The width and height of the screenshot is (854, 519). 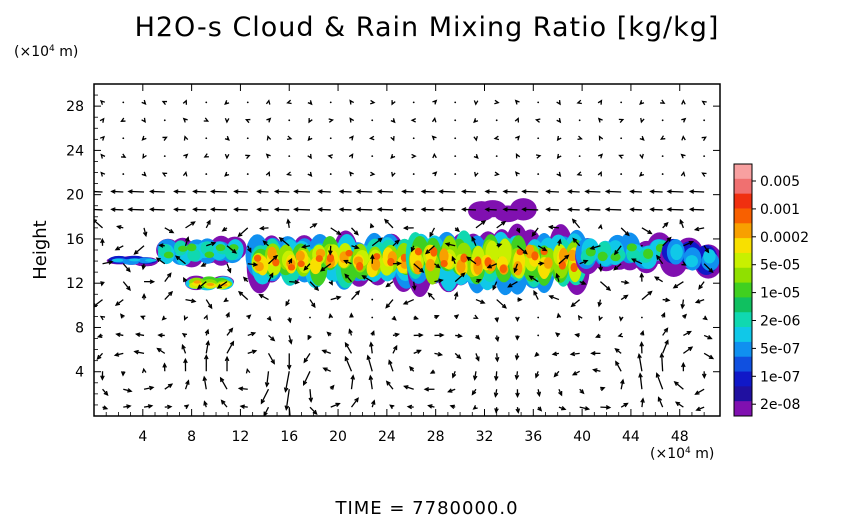 I want to click on y-tick-label: 24, so click(x=75, y=151).